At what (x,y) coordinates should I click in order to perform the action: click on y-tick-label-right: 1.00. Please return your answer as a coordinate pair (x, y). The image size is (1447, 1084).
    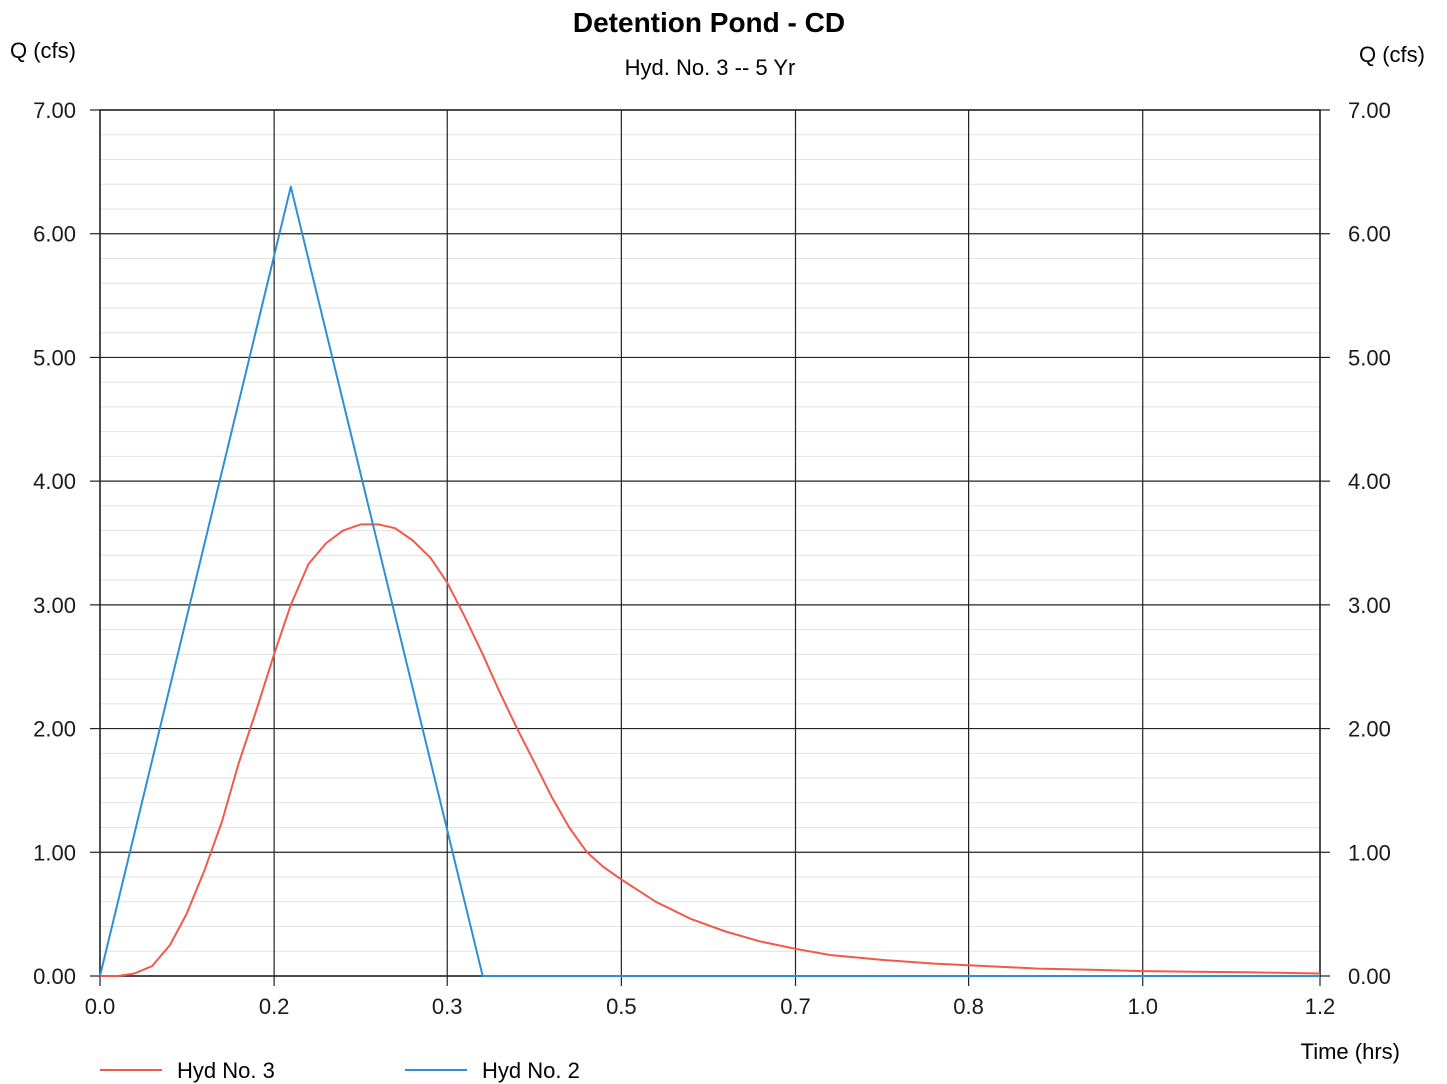
    Looking at the image, I should click on (1369, 852).